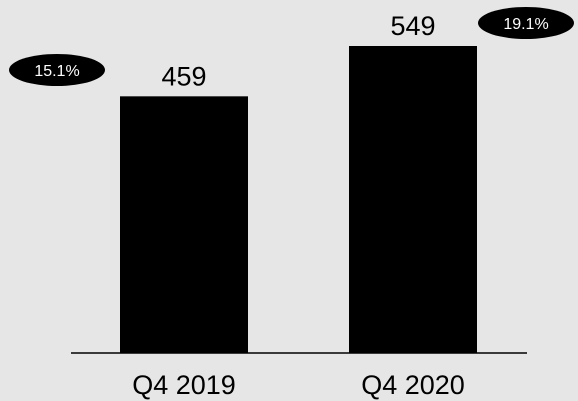  I want to click on category-tick-label: Q4 2020, so click(413, 385).